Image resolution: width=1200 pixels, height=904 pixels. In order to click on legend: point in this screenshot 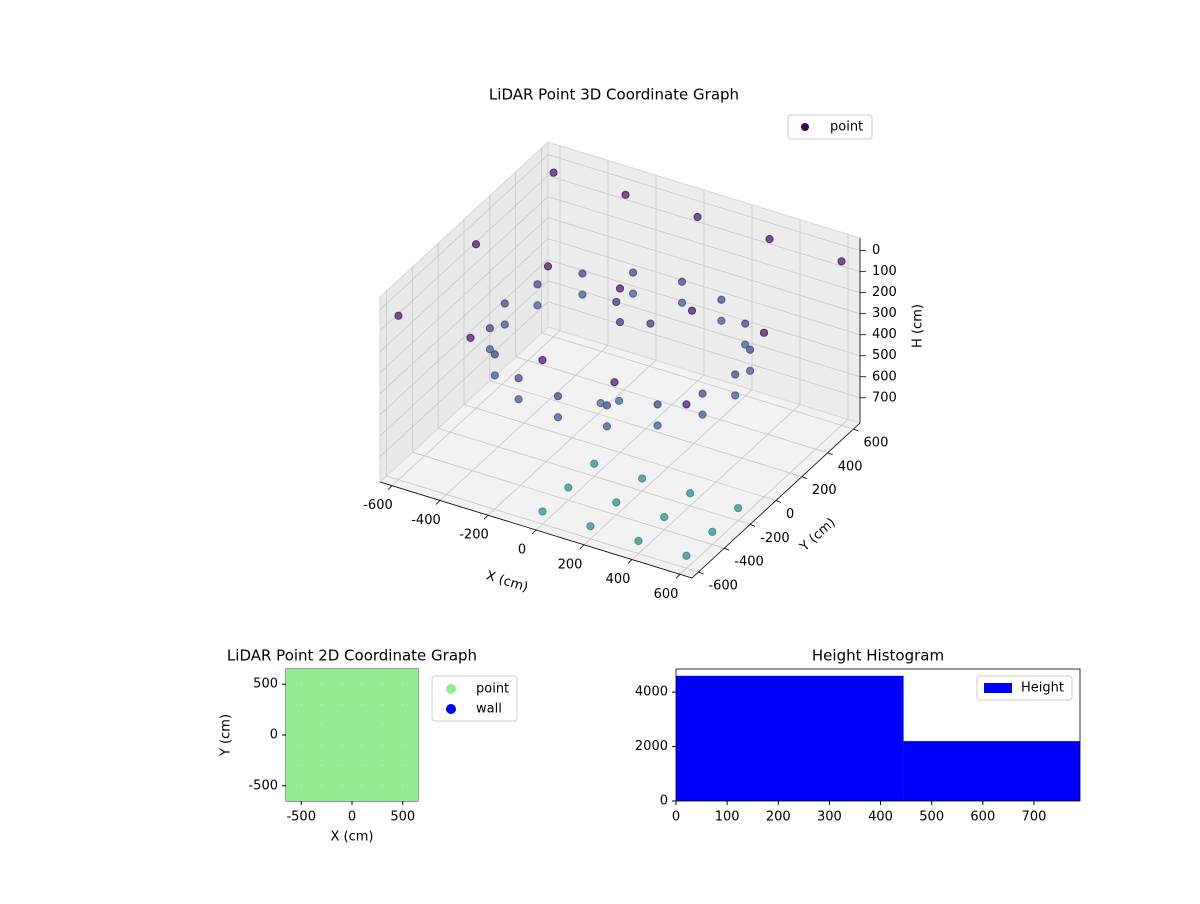, I will do `click(830, 127)`.